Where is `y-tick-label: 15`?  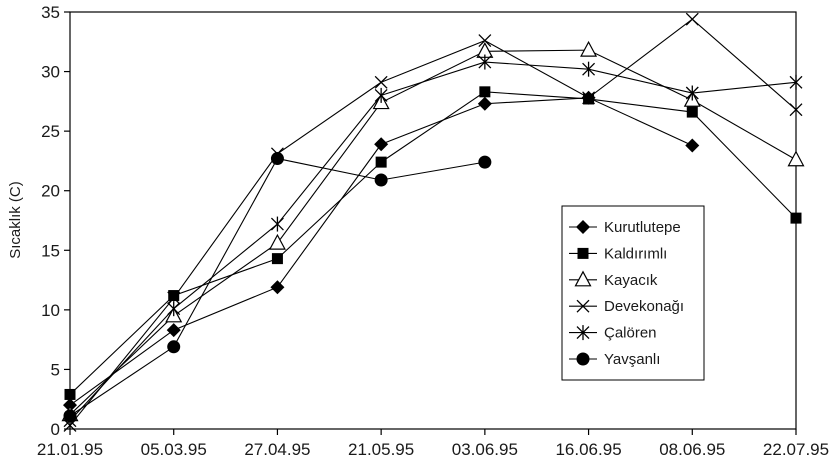
y-tick-label: 15 is located at coordinates (50, 250).